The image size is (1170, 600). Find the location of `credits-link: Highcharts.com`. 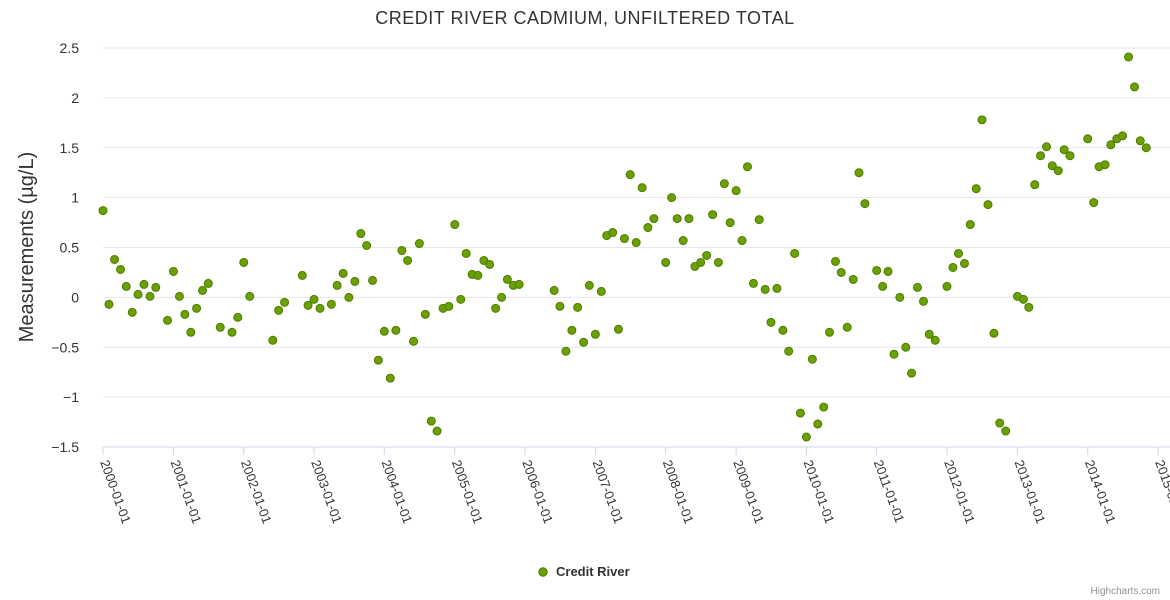

credits-link: Highcharts.com is located at coordinates (1125, 591).